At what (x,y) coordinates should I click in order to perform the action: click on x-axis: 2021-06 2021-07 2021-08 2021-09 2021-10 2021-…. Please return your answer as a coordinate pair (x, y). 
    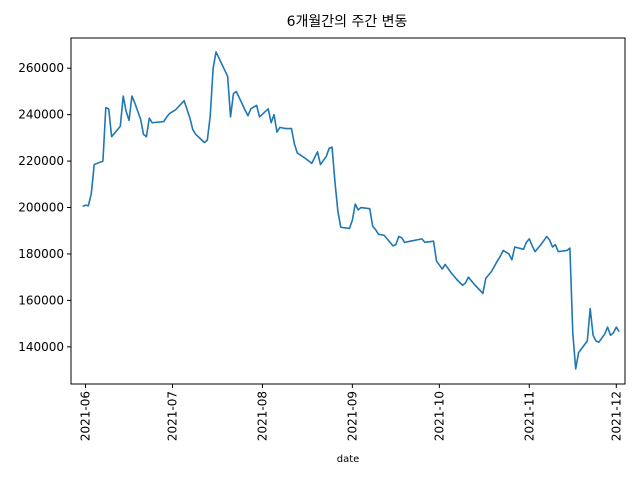
    Looking at the image, I should click on (351, 412).